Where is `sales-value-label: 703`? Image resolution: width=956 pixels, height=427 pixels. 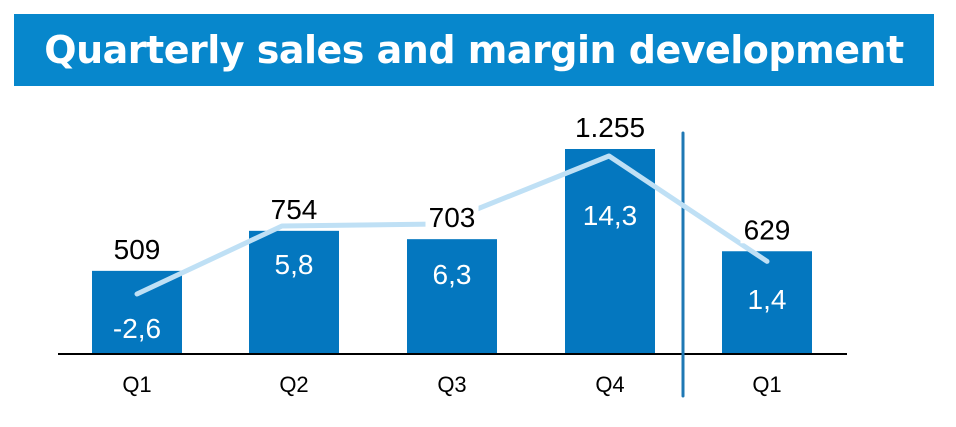
sales-value-label: 703 is located at coordinates (452, 217).